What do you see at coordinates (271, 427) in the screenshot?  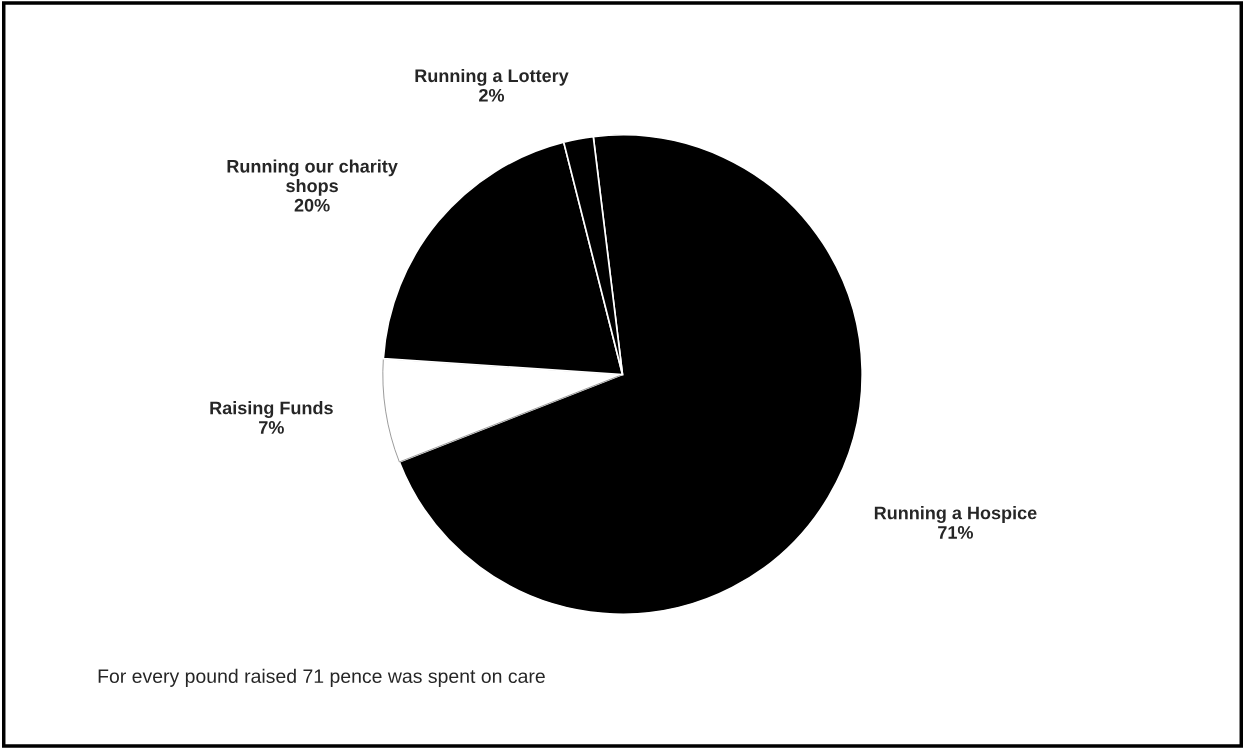 I see `data-label: 7%` at bounding box center [271, 427].